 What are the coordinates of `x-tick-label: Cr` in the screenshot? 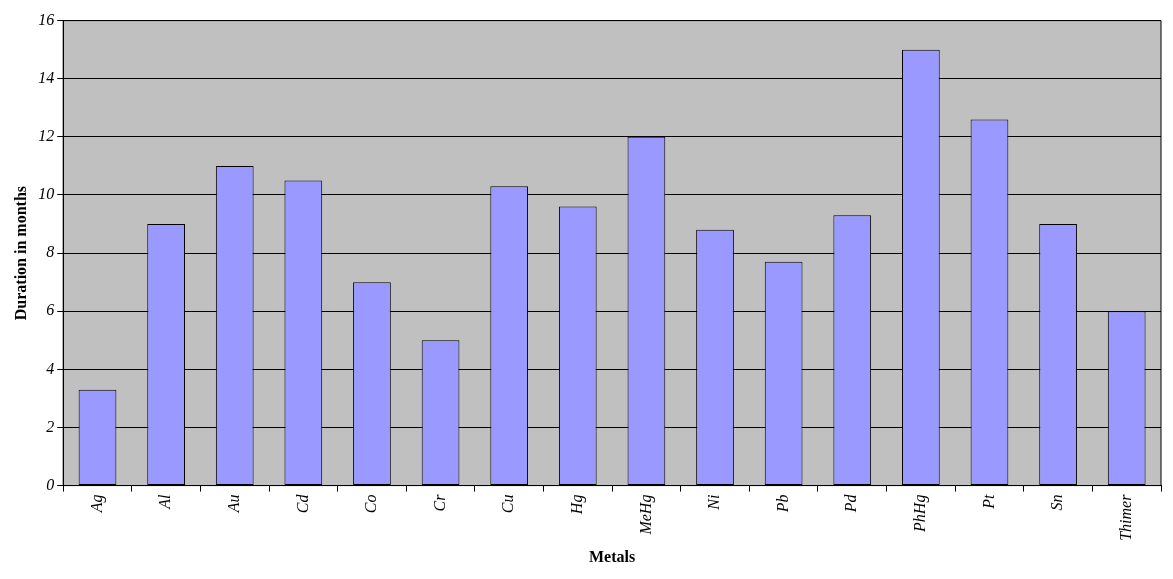 It's located at (439, 502).